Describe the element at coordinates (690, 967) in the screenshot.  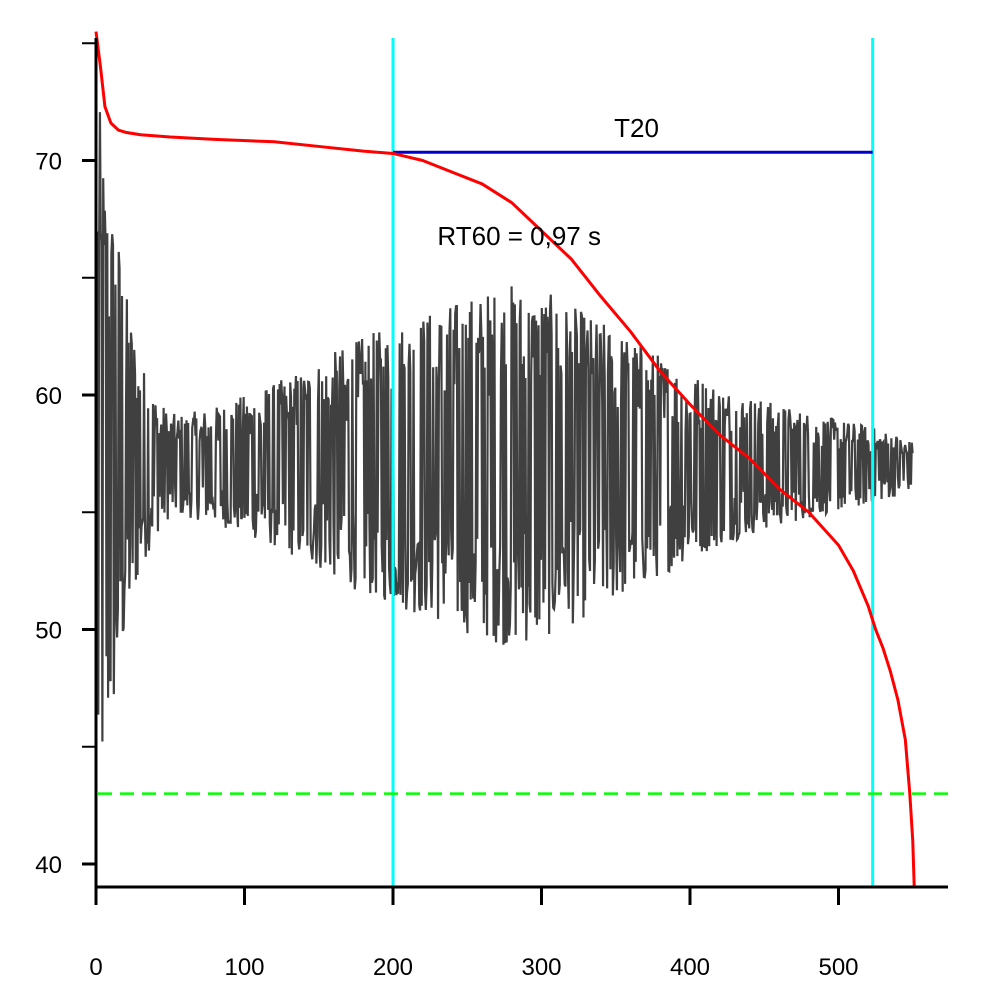
I see `x-tick-label: 400` at that location.